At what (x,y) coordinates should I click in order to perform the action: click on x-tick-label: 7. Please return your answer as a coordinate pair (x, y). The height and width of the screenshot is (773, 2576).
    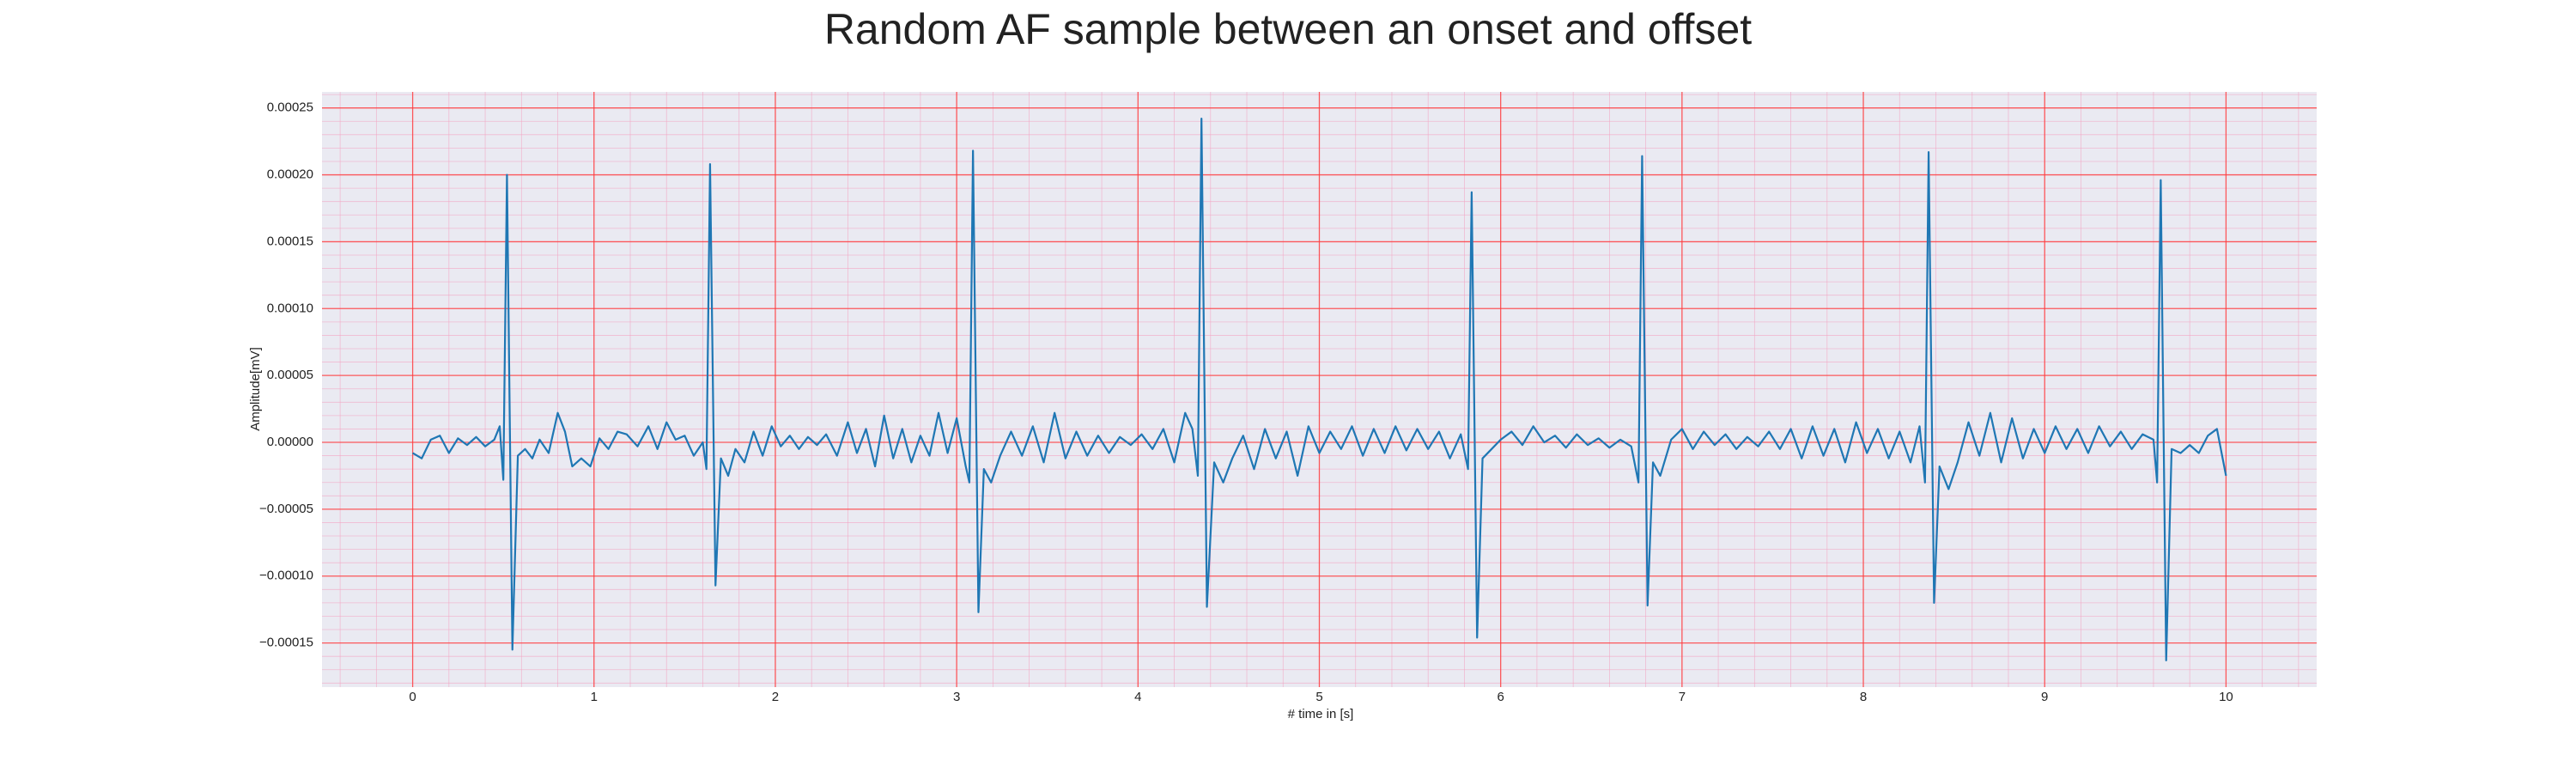
    Looking at the image, I should click on (1682, 697).